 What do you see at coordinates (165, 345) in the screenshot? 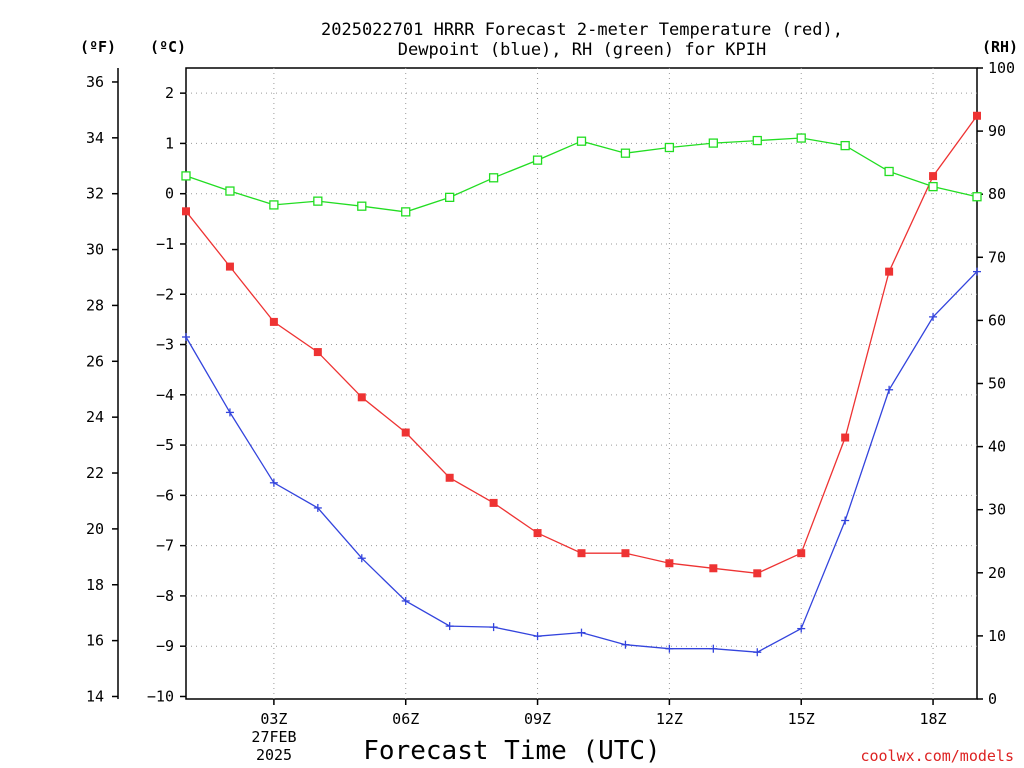
I see `celsius-tick-label: −3` at bounding box center [165, 345].